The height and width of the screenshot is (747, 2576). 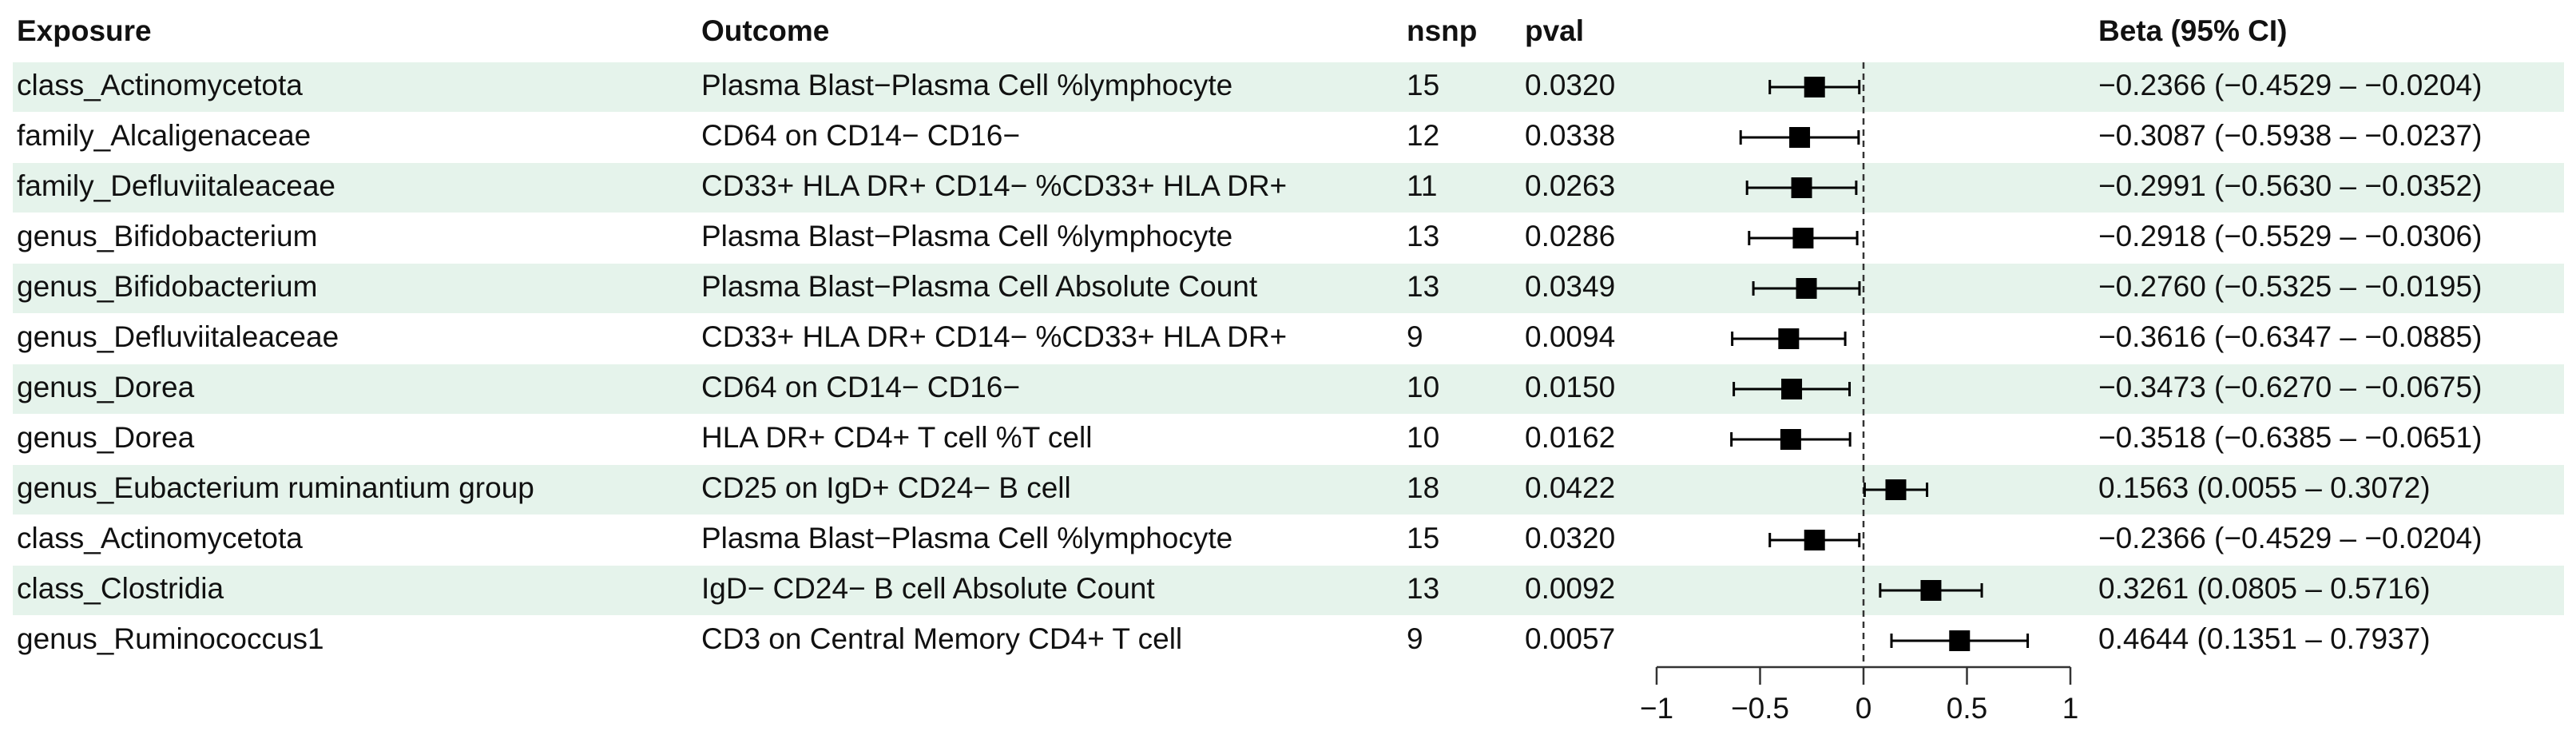 What do you see at coordinates (2264, 638) in the screenshot?
I see `beta-ci: 0.4644 (0.1351 – 0.7937)` at bounding box center [2264, 638].